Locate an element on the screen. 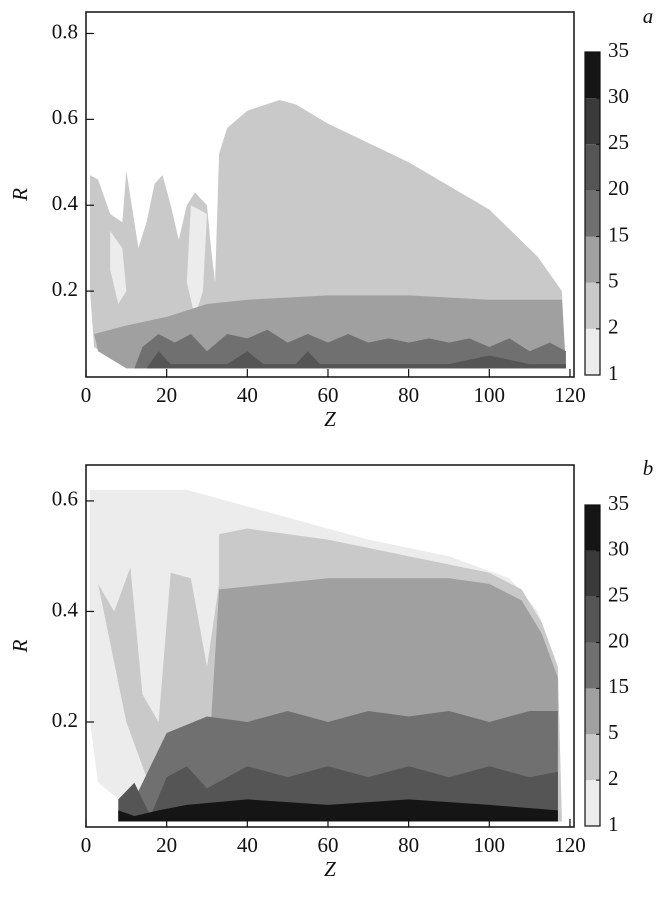 The width and height of the screenshot is (666, 898). panel-label: a is located at coordinates (648, 16).